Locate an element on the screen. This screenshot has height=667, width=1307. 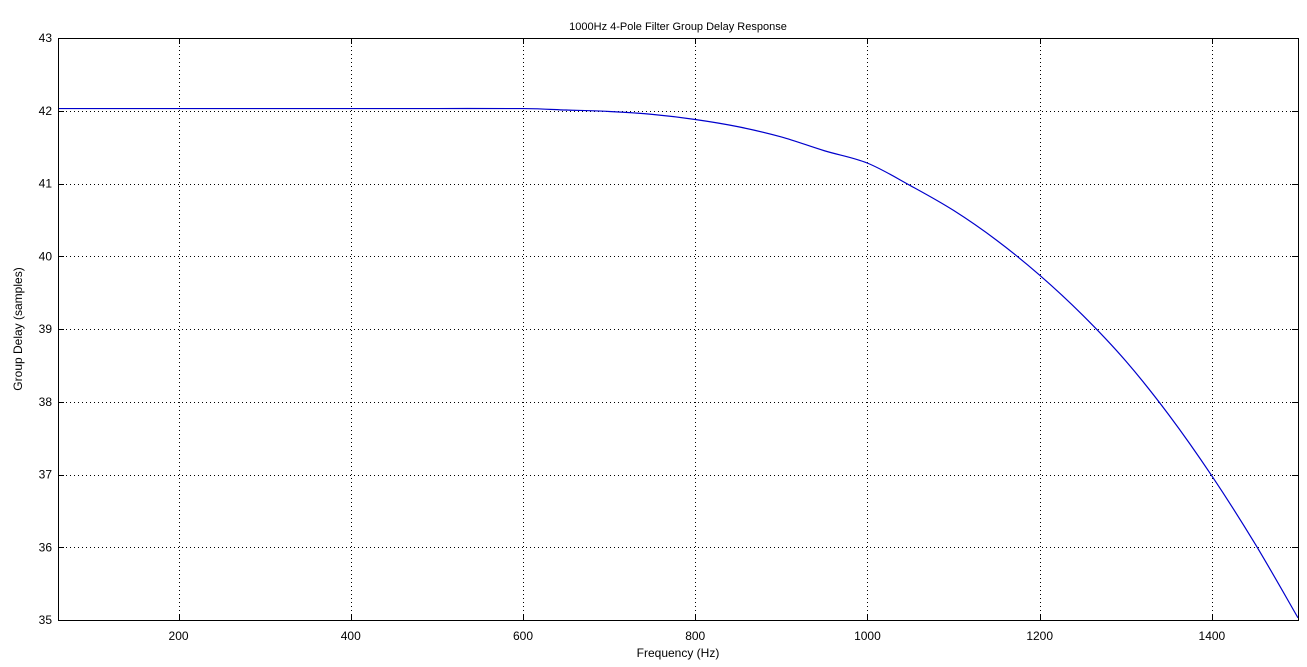
y-tick-label: 40 is located at coordinates (46, 256).